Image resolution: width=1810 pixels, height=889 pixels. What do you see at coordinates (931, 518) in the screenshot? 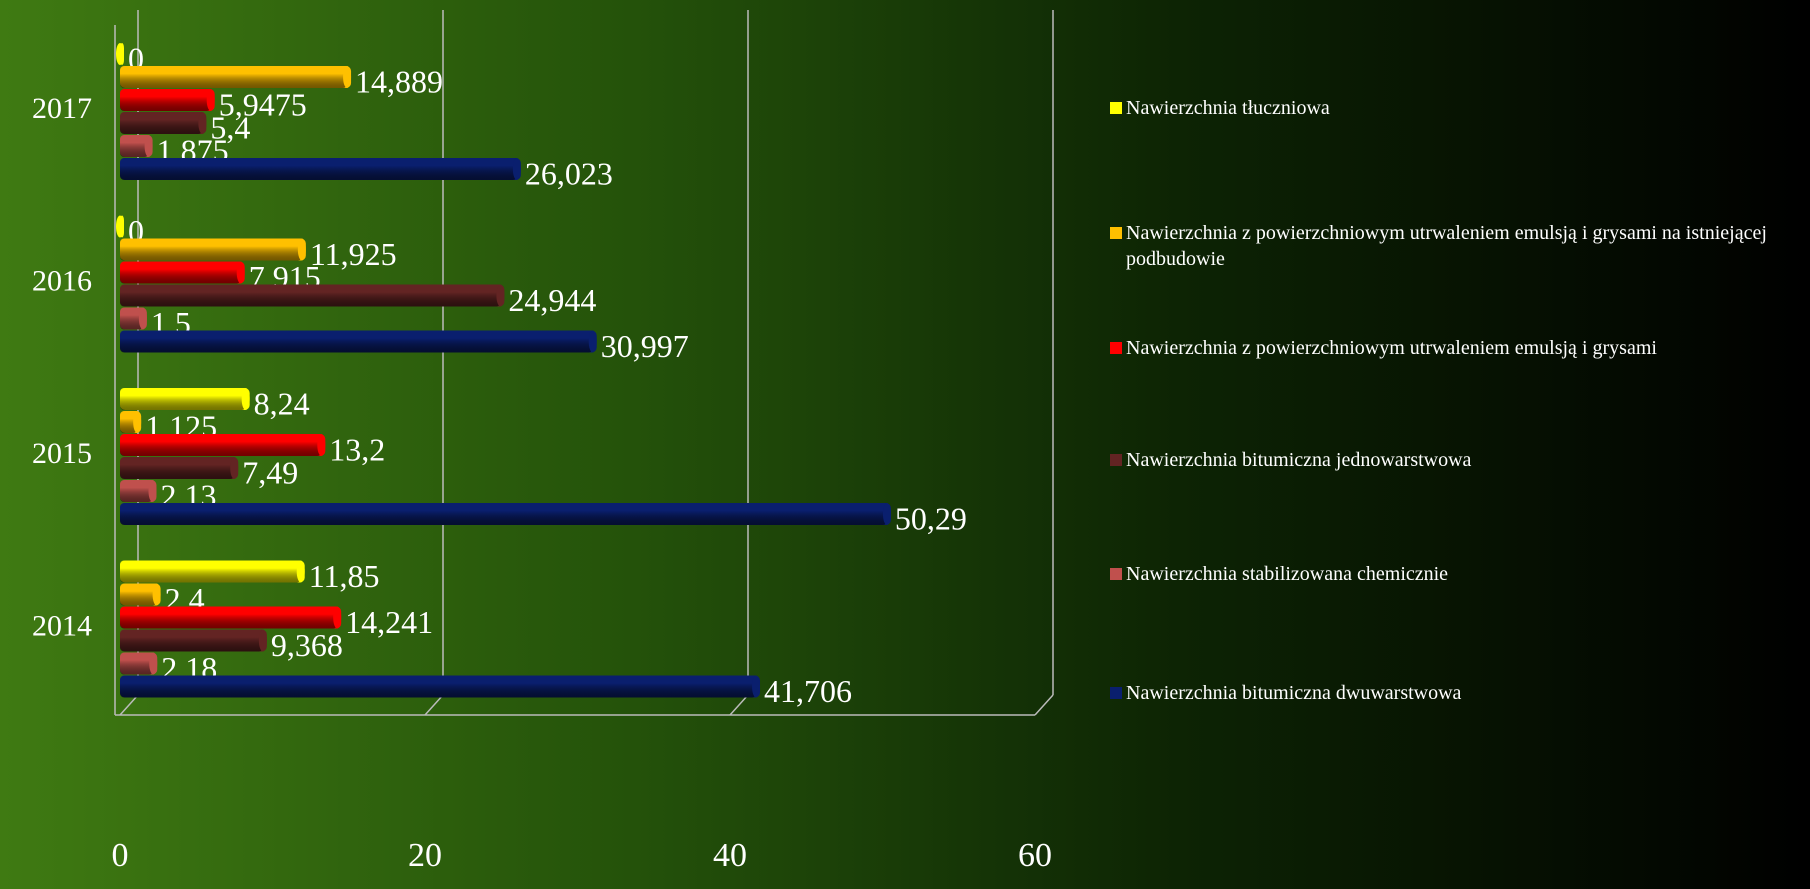
I see `value-label: 50,29` at bounding box center [931, 518].